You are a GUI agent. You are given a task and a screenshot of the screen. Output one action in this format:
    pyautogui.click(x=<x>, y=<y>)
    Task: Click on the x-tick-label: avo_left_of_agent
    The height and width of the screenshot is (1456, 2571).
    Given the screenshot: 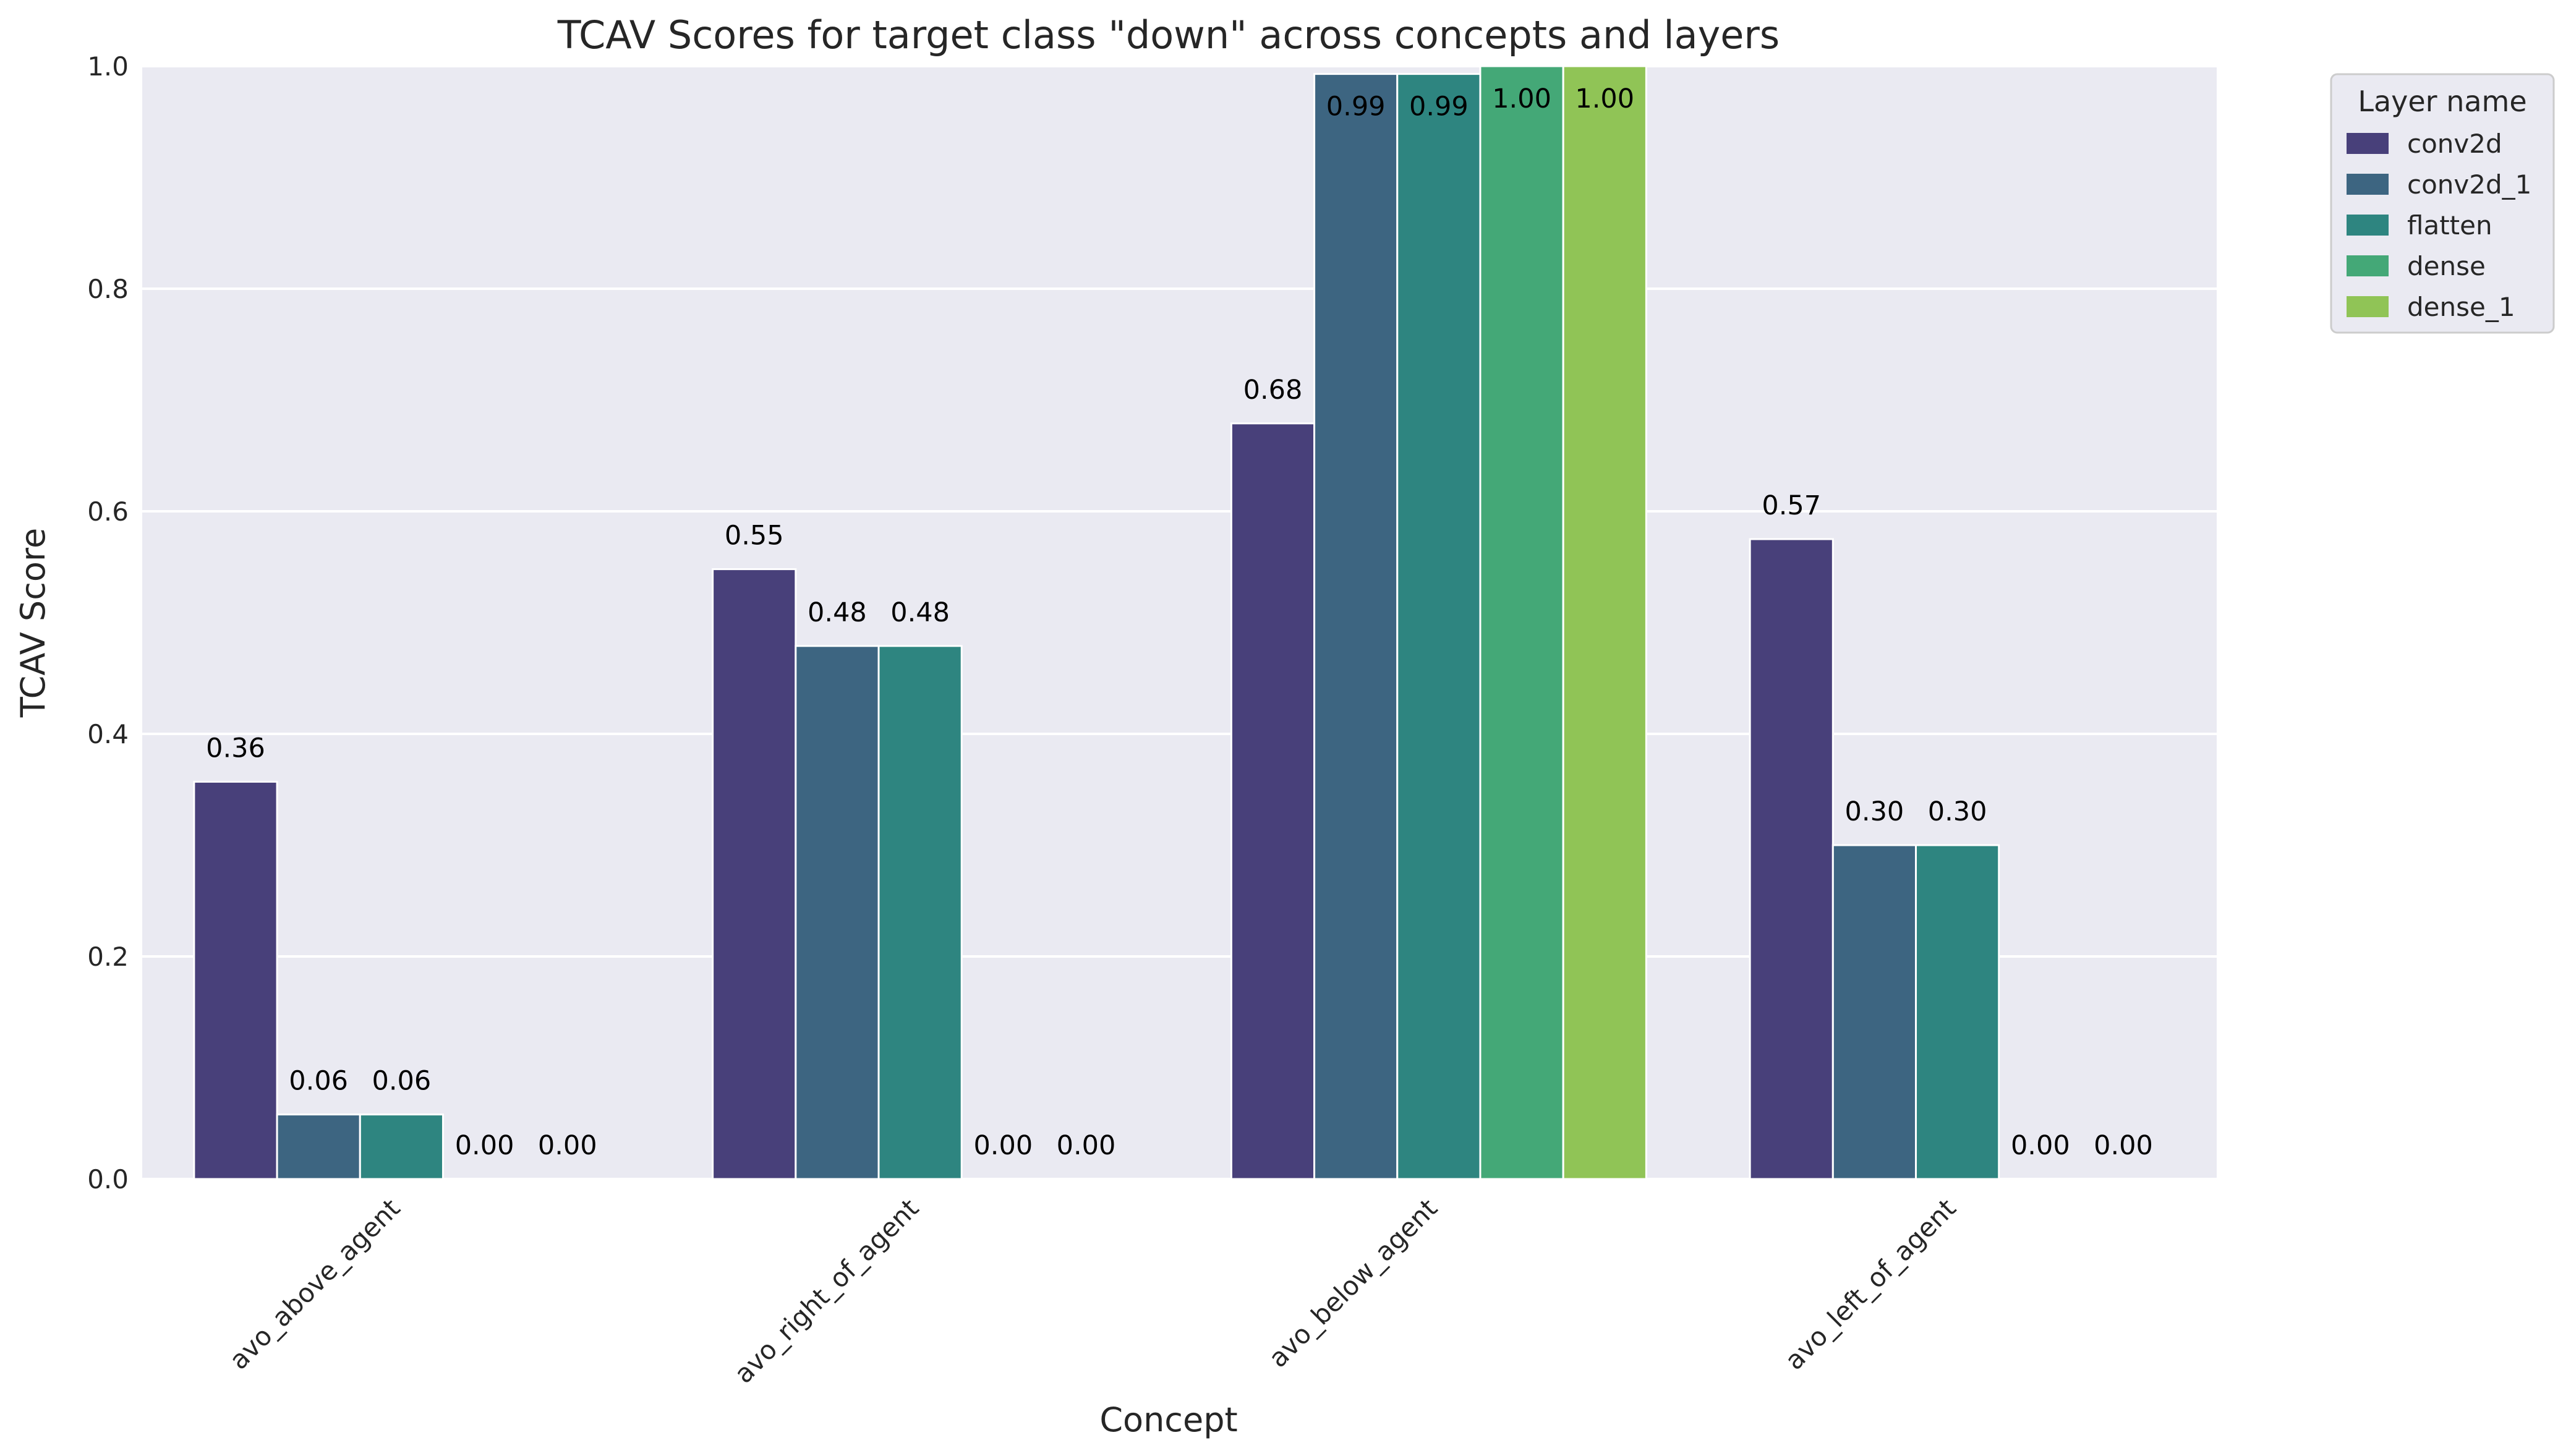 What is the action you would take?
    pyautogui.click(x=1870, y=1284)
    